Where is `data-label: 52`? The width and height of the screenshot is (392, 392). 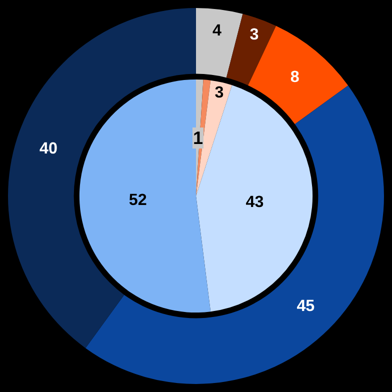
data-label: 52 is located at coordinates (137, 200).